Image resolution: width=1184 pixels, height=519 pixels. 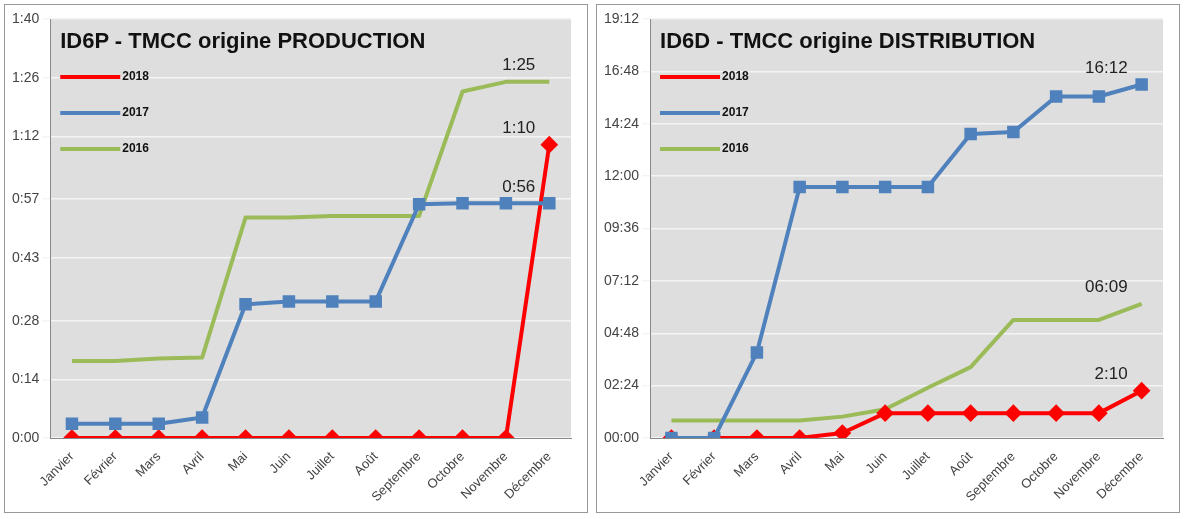 What do you see at coordinates (519, 127) in the screenshot?
I see `data-label: 1:10` at bounding box center [519, 127].